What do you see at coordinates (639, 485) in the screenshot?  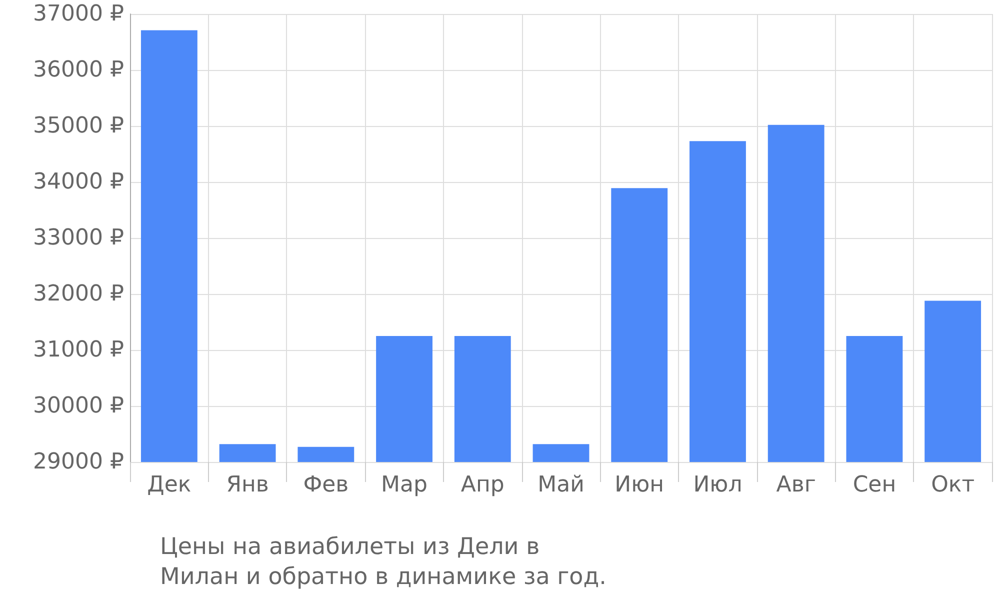 I see `x-tick-label: Июн` at bounding box center [639, 485].